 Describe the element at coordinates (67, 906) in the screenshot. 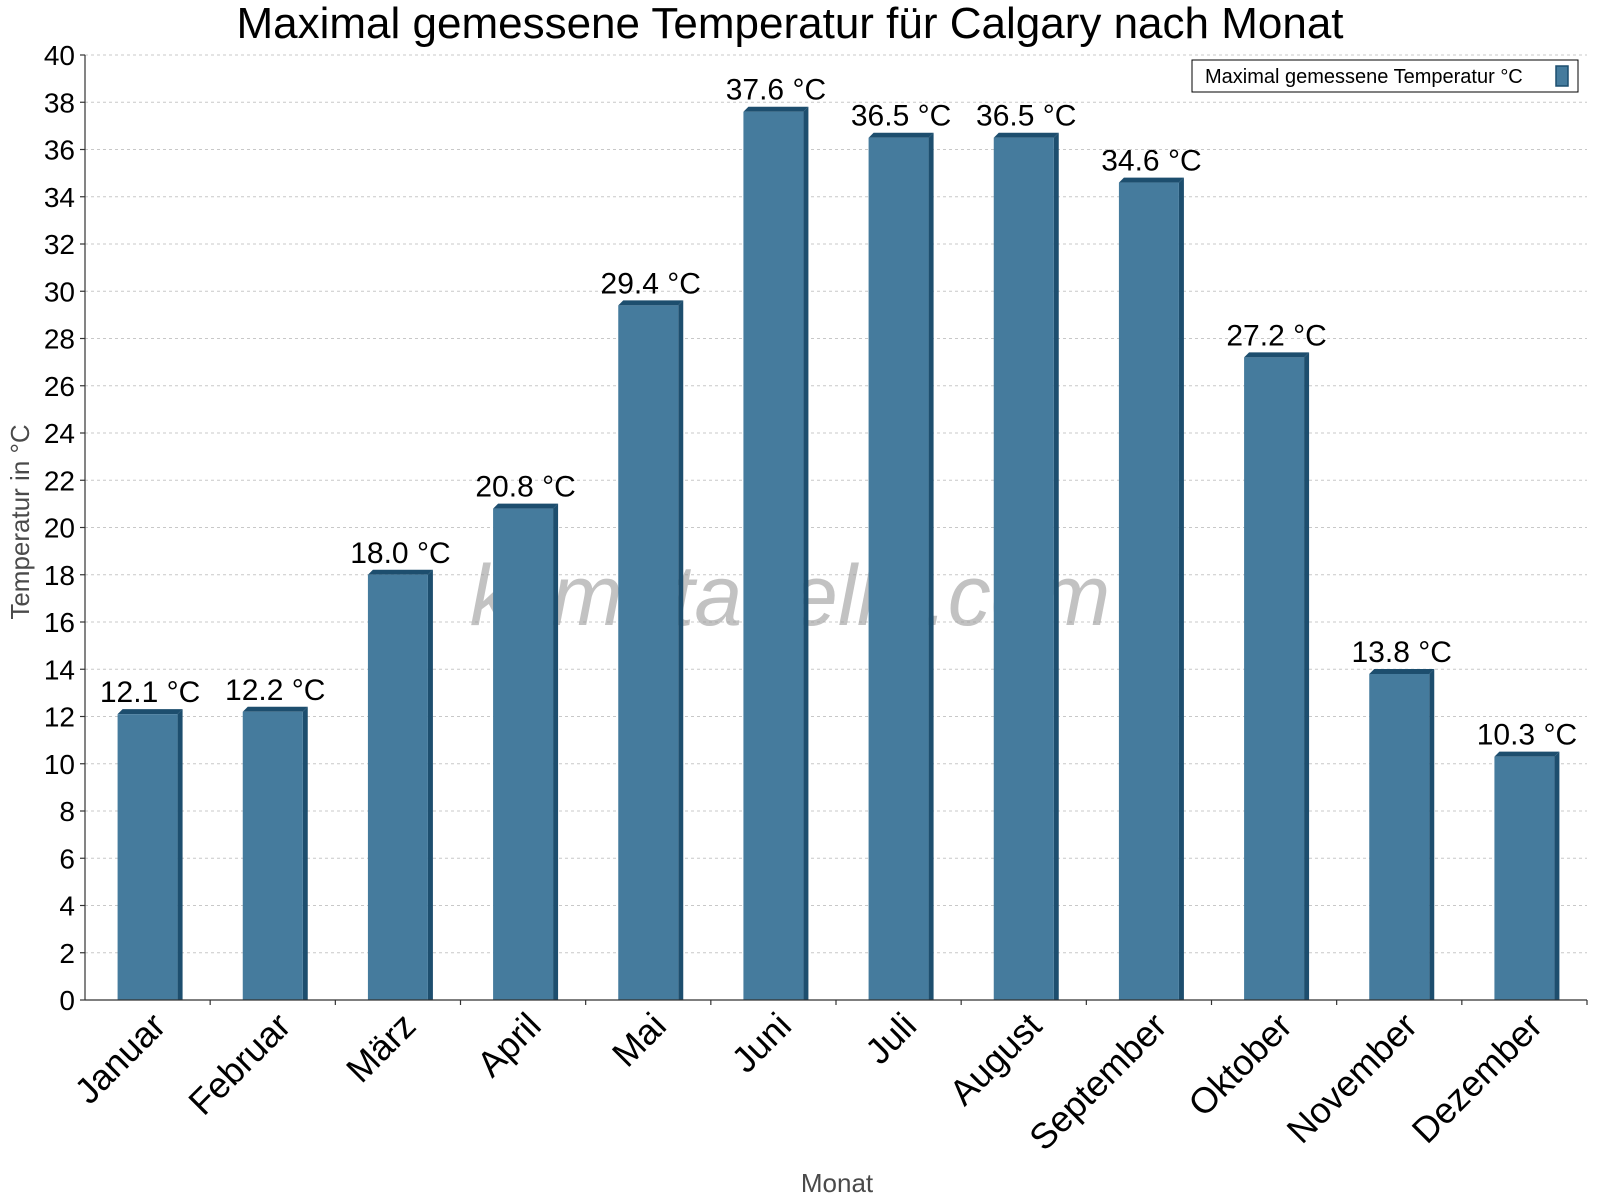

I see `y-tick-label: 4` at that location.